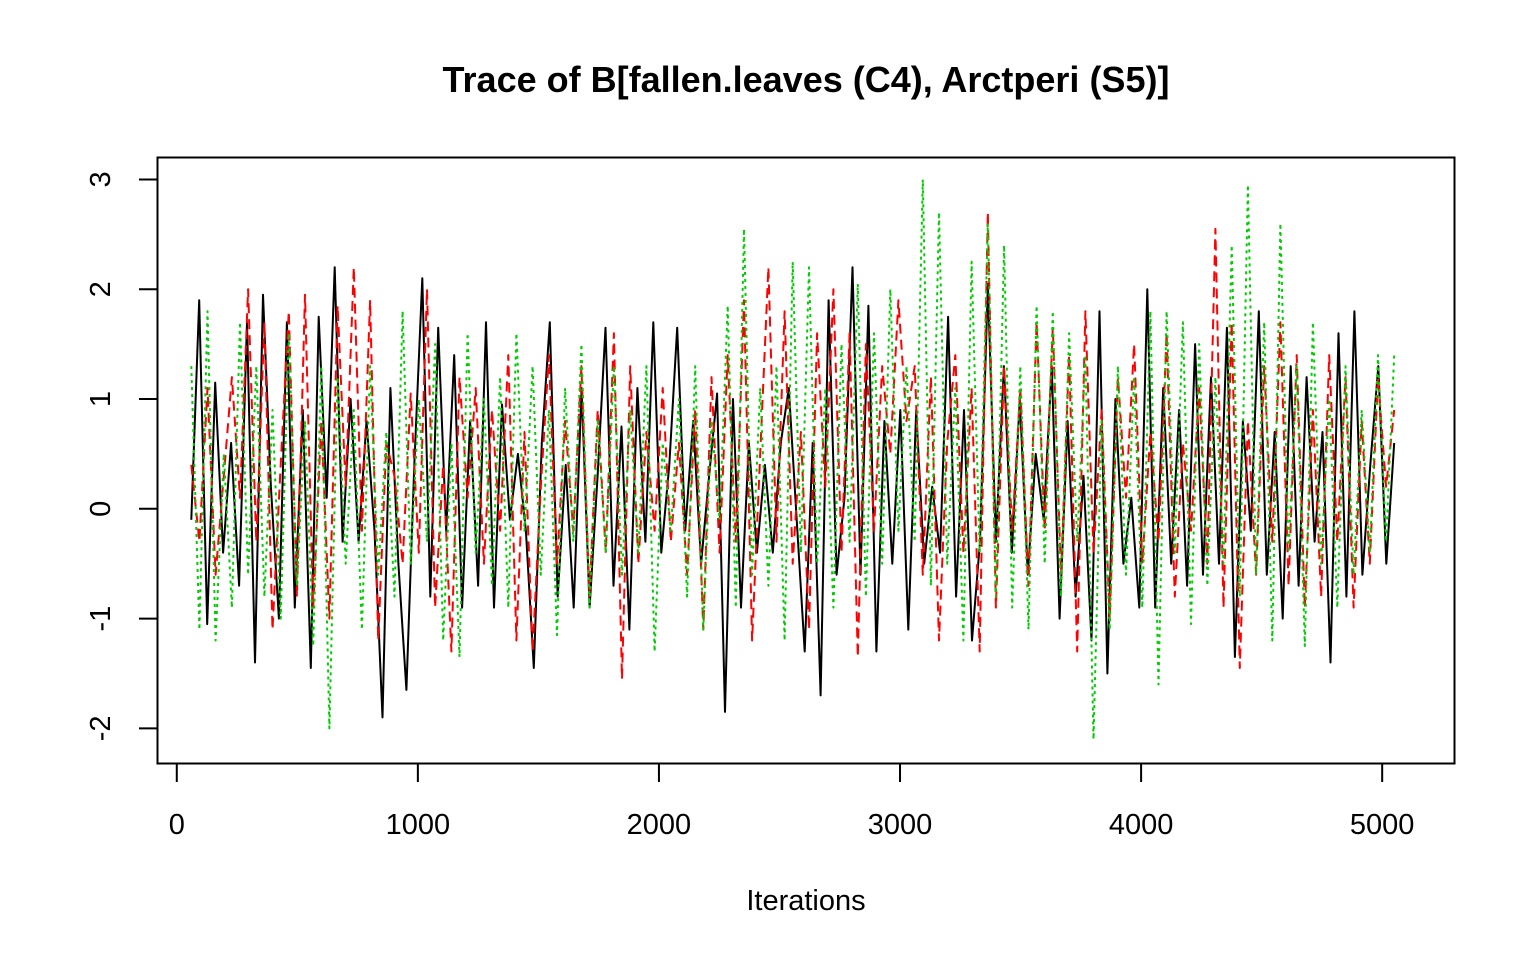 This screenshot has width=1536, height=960. I want to click on x-axis-title: Iterations, so click(805, 901).